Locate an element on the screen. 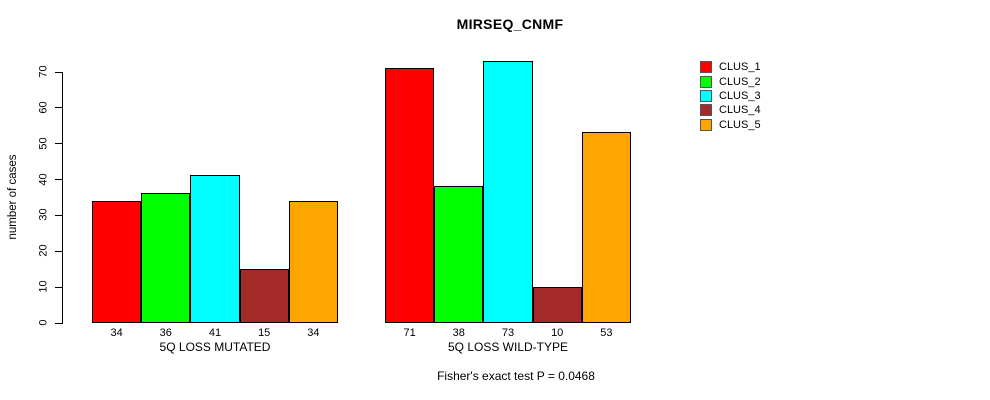  legend-item-clus_1: CLUS_1 is located at coordinates (730, 67).